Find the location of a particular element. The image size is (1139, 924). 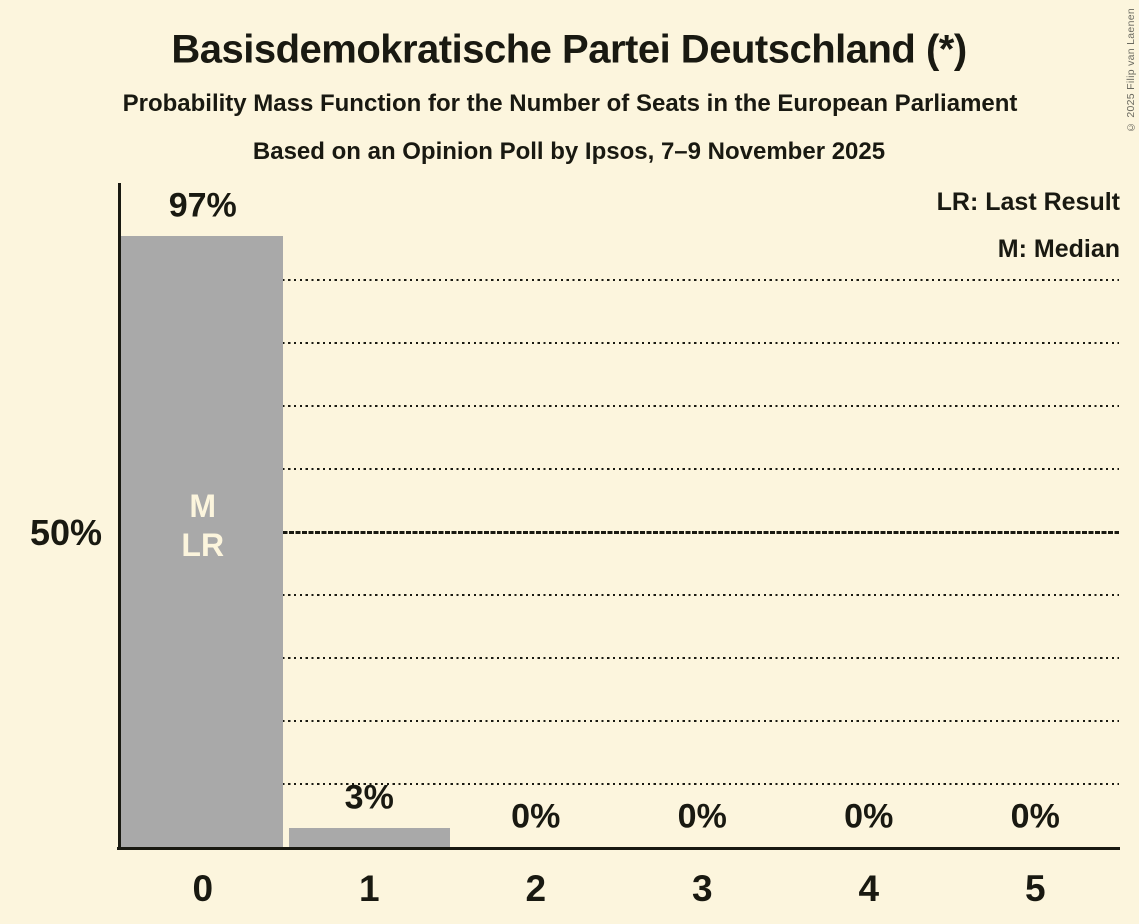

x-tick-label-2: 2 is located at coordinates (536, 888).